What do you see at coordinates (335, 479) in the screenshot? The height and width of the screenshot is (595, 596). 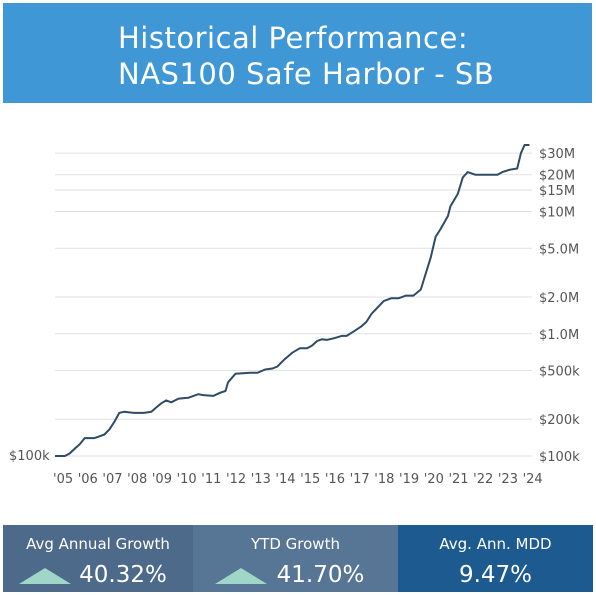 I see `x-tick-label: '16` at bounding box center [335, 479].